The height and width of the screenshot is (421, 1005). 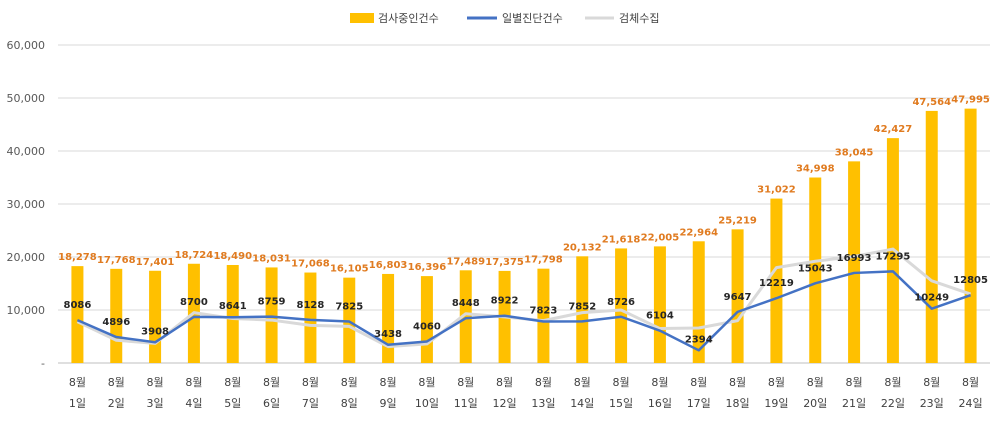 I want to click on line-data-label: 17295, so click(x=893, y=256).